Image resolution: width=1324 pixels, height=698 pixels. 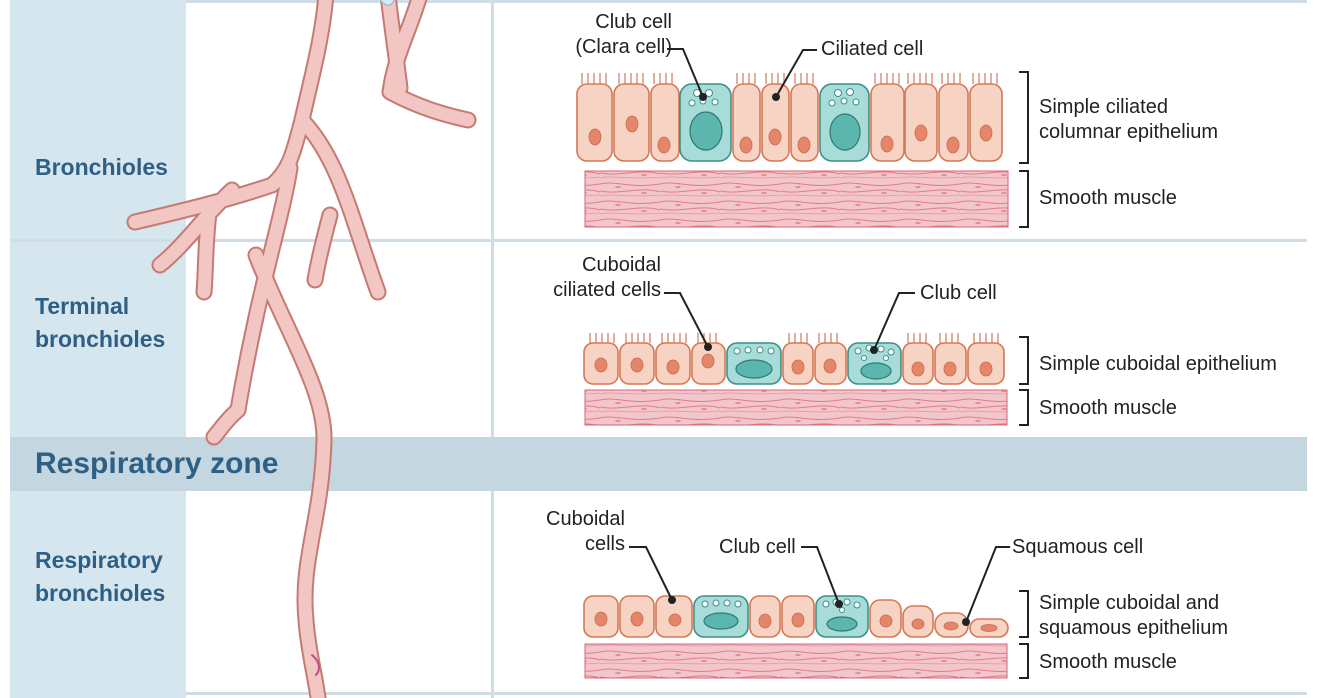 I want to click on side-panel-respiratory, so click(x=98, y=594).